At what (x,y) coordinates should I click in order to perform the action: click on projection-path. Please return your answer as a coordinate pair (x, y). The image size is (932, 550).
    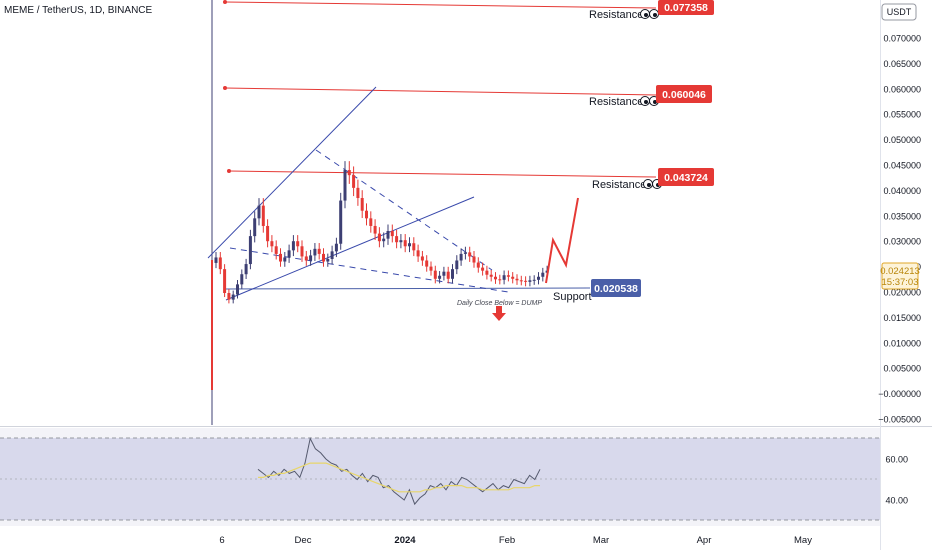
    Looking at the image, I should click on (562, 240).